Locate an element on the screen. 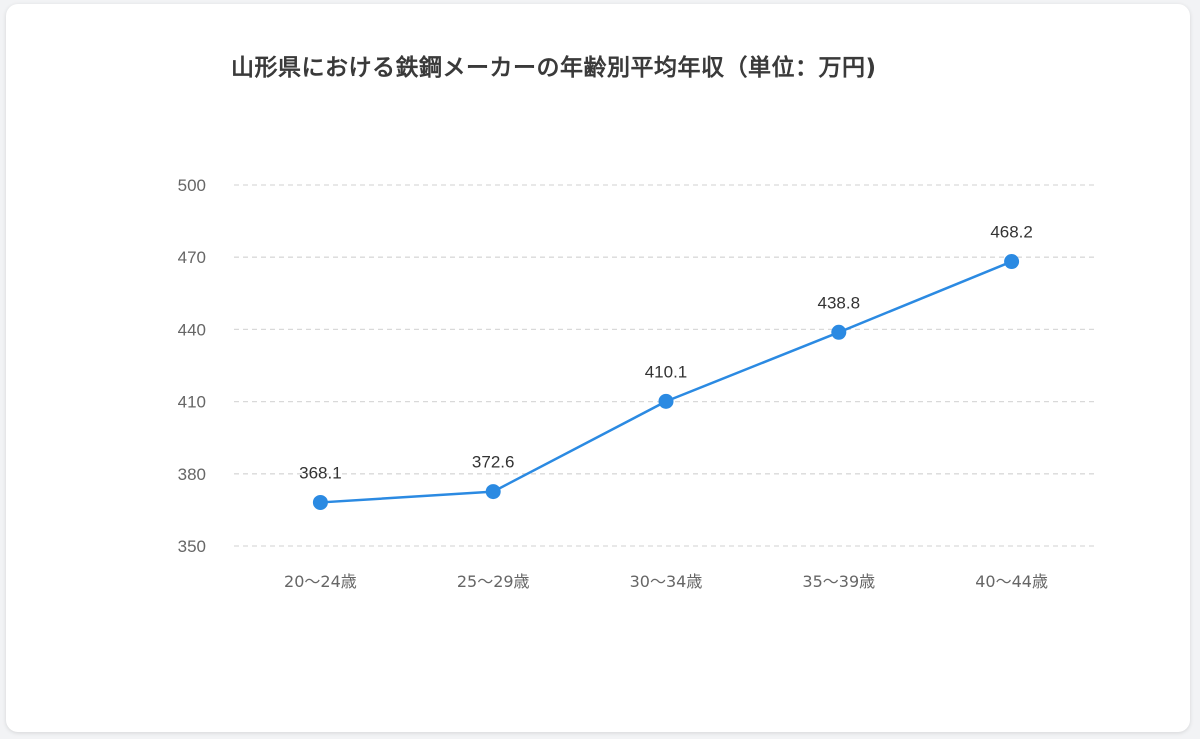 Image resolution: width=1200 pixels, height=739 pixels. y-tick-label: 380 is located at coordinates (192, 474).